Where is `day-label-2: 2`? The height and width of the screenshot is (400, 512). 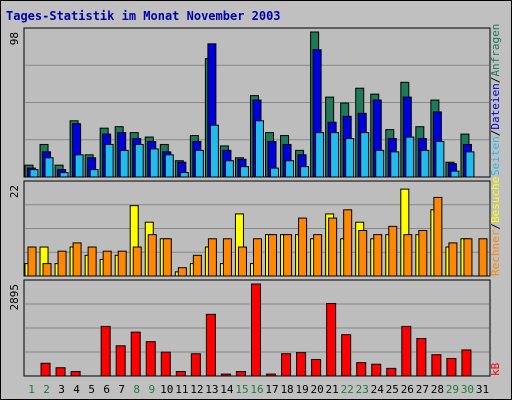
day-label-2: 2 is located at coordinates (46, 389).